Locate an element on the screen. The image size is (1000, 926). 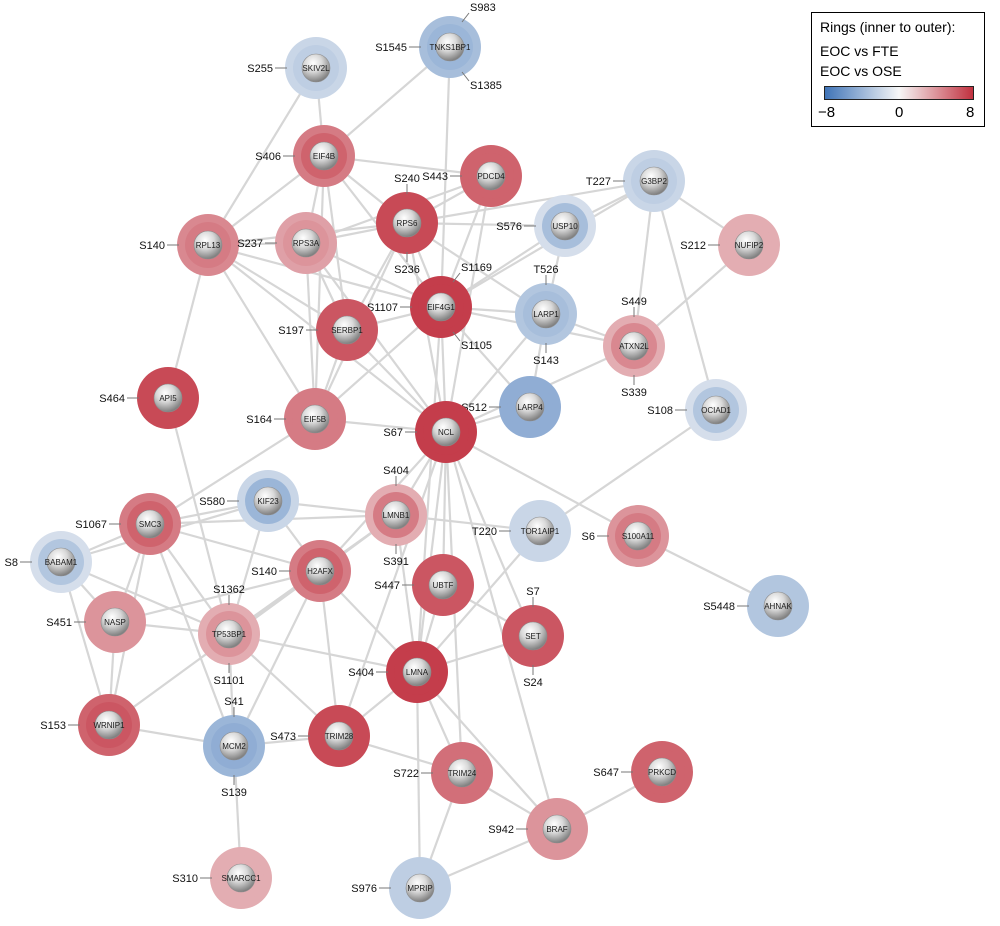
edge-smc3-mcm2 is located at coordinates (192, 635).